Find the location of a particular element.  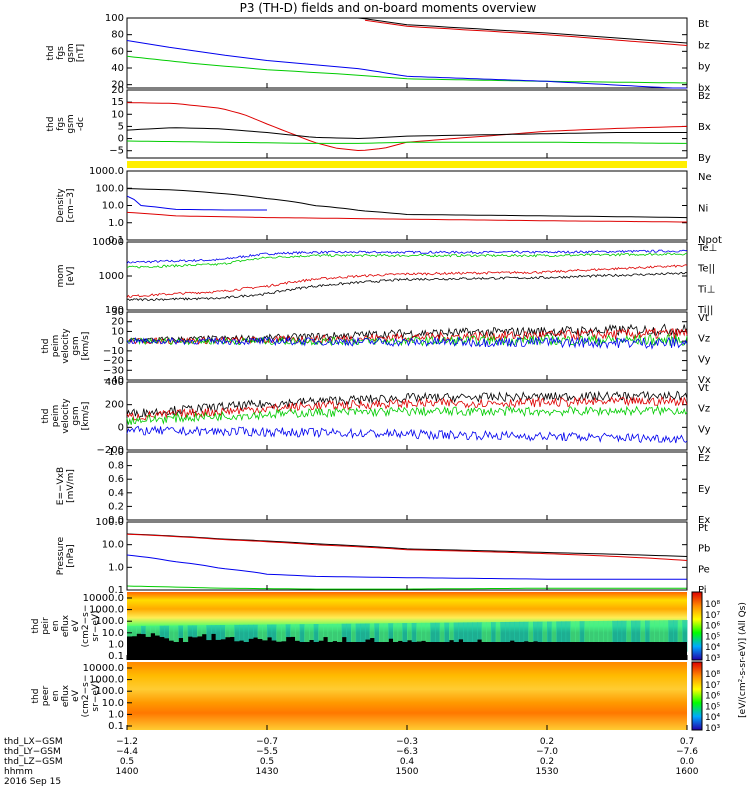

legend-item: Pi is located at coordinates (702, 590).